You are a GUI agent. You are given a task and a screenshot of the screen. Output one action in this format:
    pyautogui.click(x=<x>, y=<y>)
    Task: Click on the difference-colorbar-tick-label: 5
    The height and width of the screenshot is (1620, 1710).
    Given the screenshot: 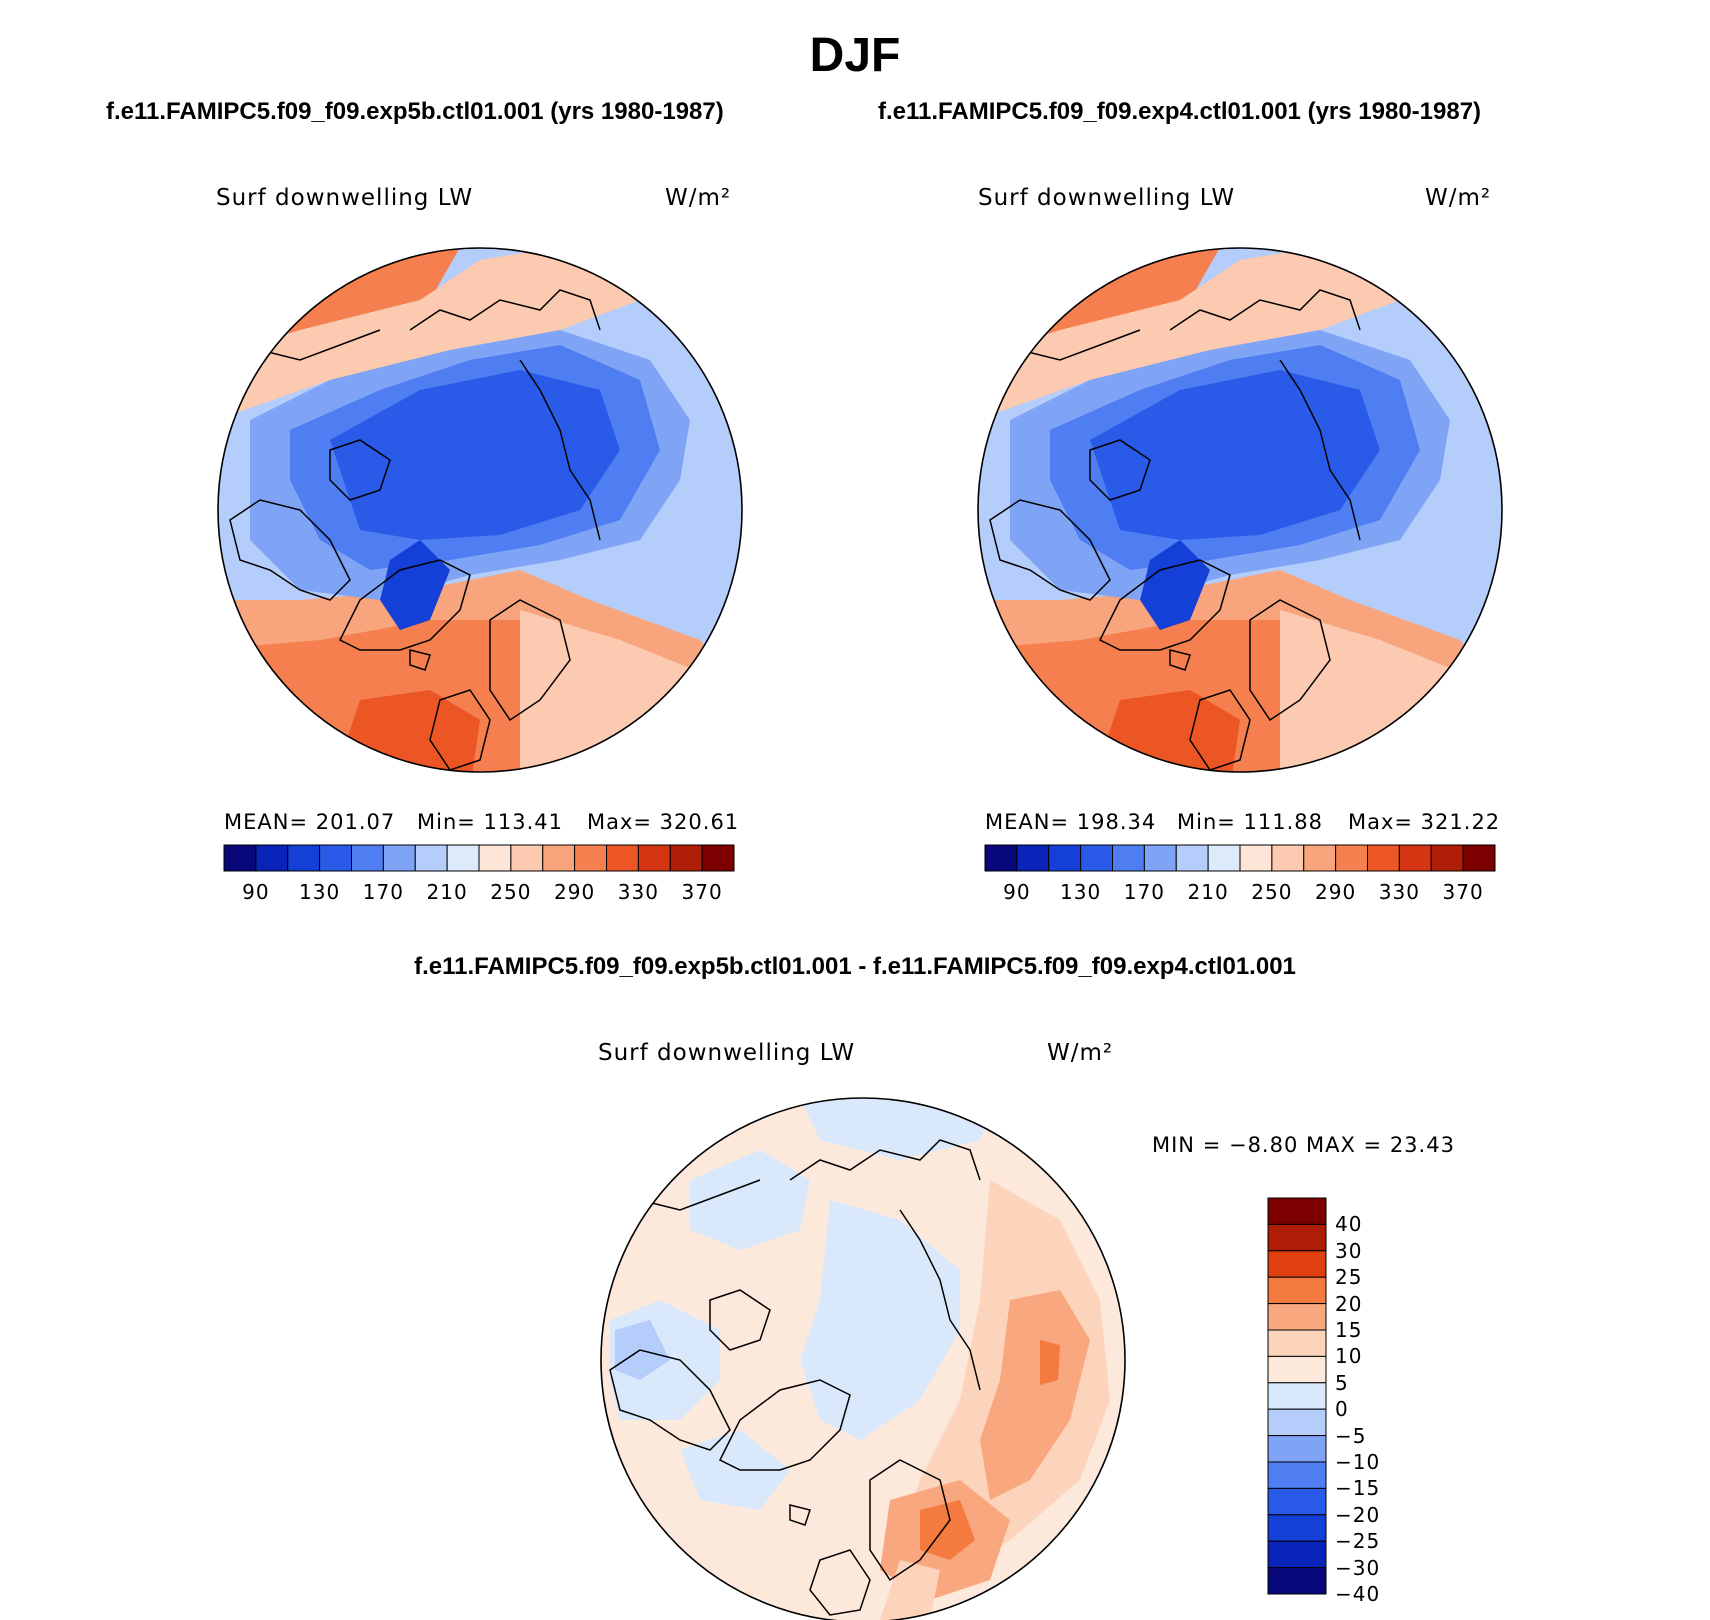 What is the action you would take?
    pyautogui.click(x=1342, y=1382)
    